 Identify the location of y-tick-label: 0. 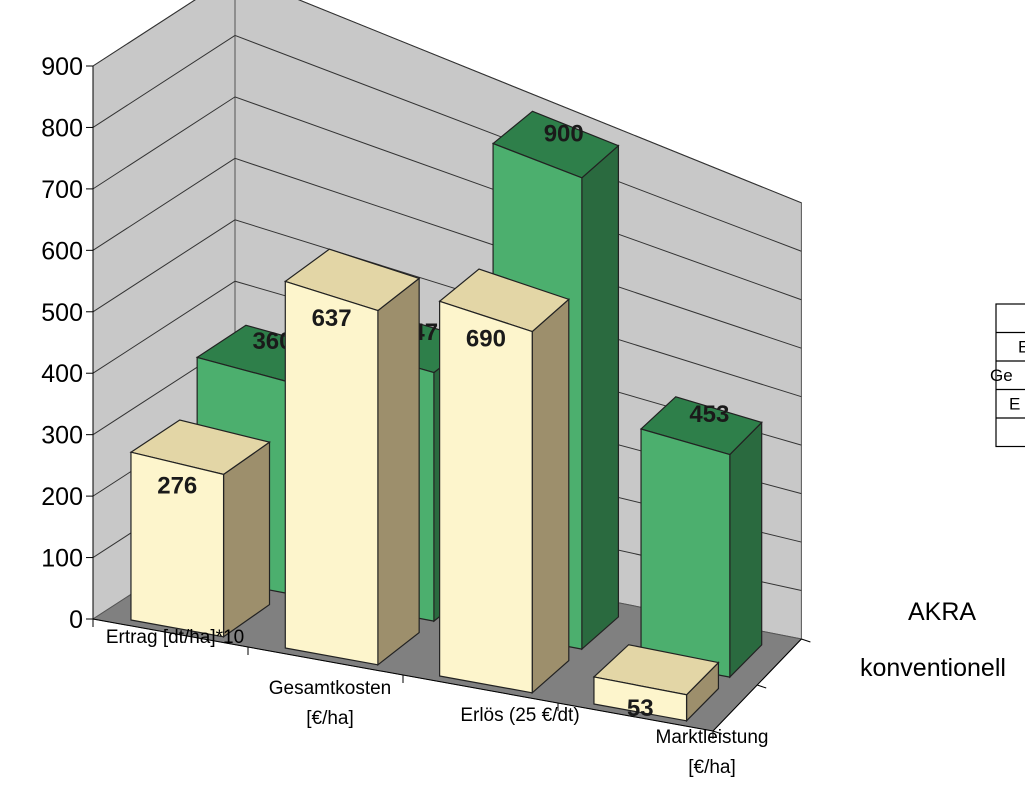
(76, 620).